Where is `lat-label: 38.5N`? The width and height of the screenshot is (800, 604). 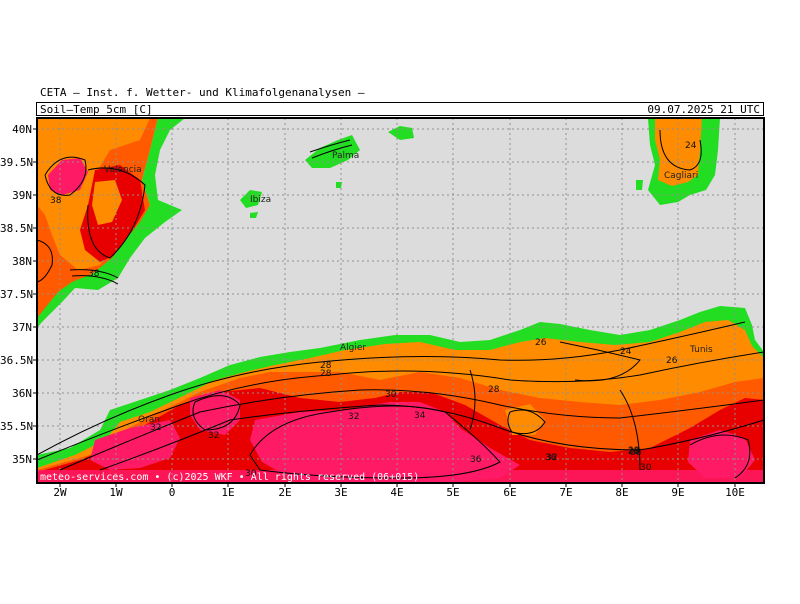 lat-label: 38.5N is located at coordinates (17, 228).